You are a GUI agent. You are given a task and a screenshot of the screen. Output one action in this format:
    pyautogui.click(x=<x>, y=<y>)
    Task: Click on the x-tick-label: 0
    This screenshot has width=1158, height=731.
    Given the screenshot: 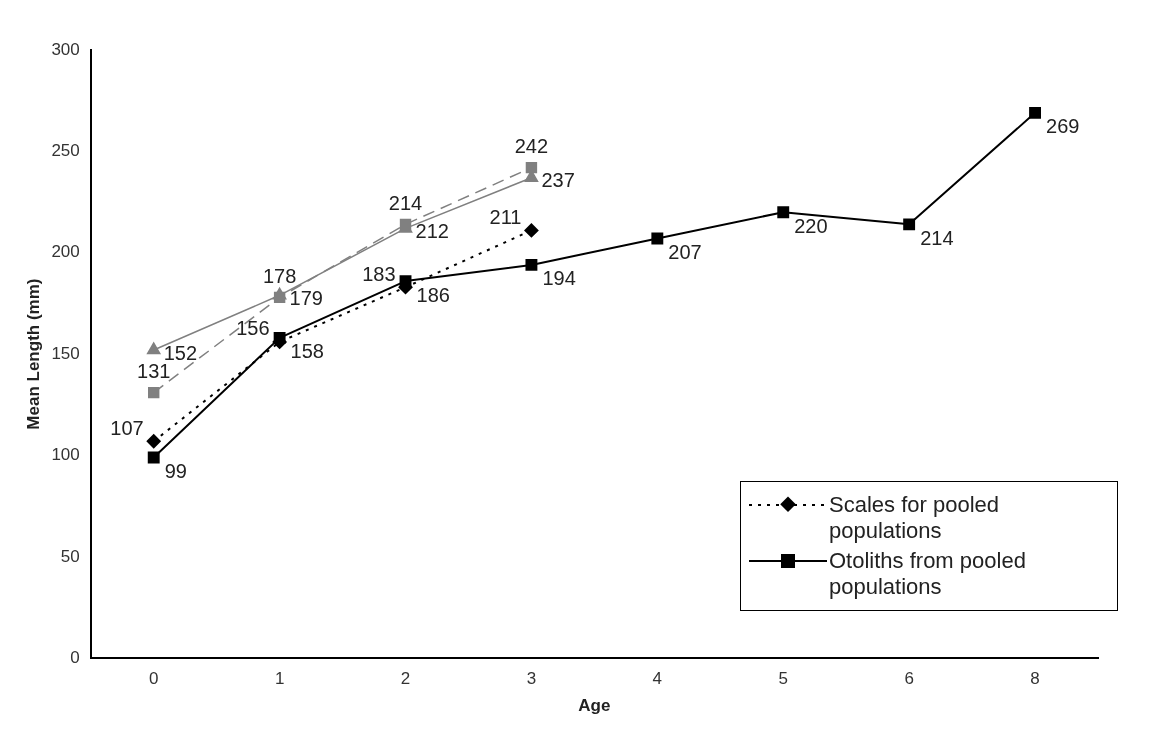 What is the action you would take?
    pyautogui.click(x=153, y=679)
    